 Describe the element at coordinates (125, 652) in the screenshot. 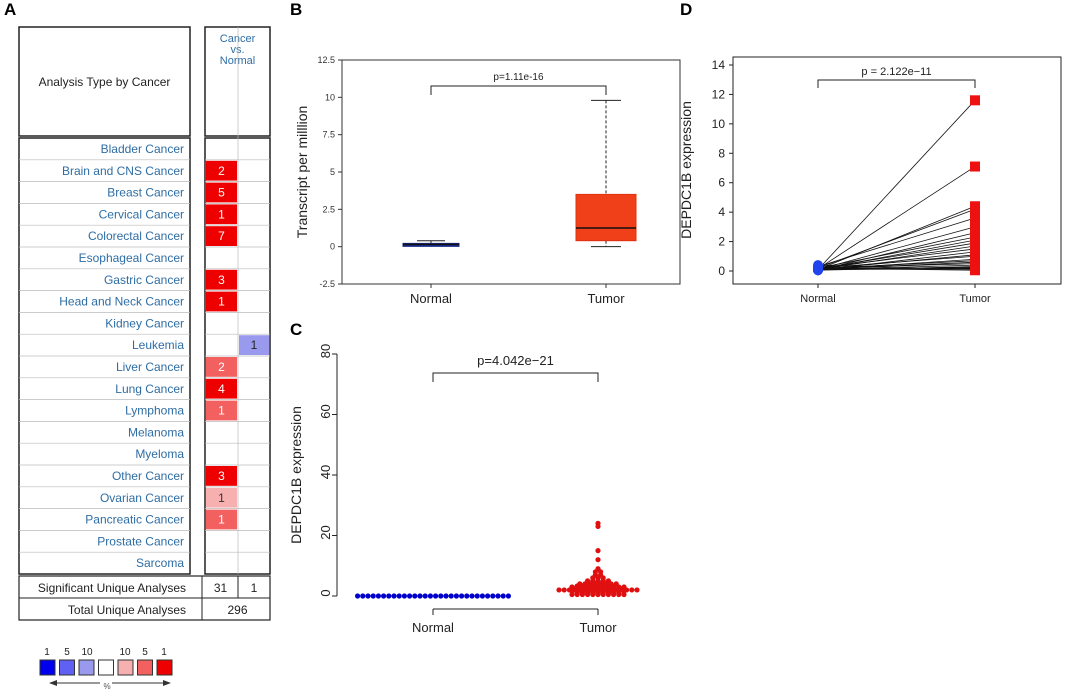

I see `legend-label: 10` at that location.